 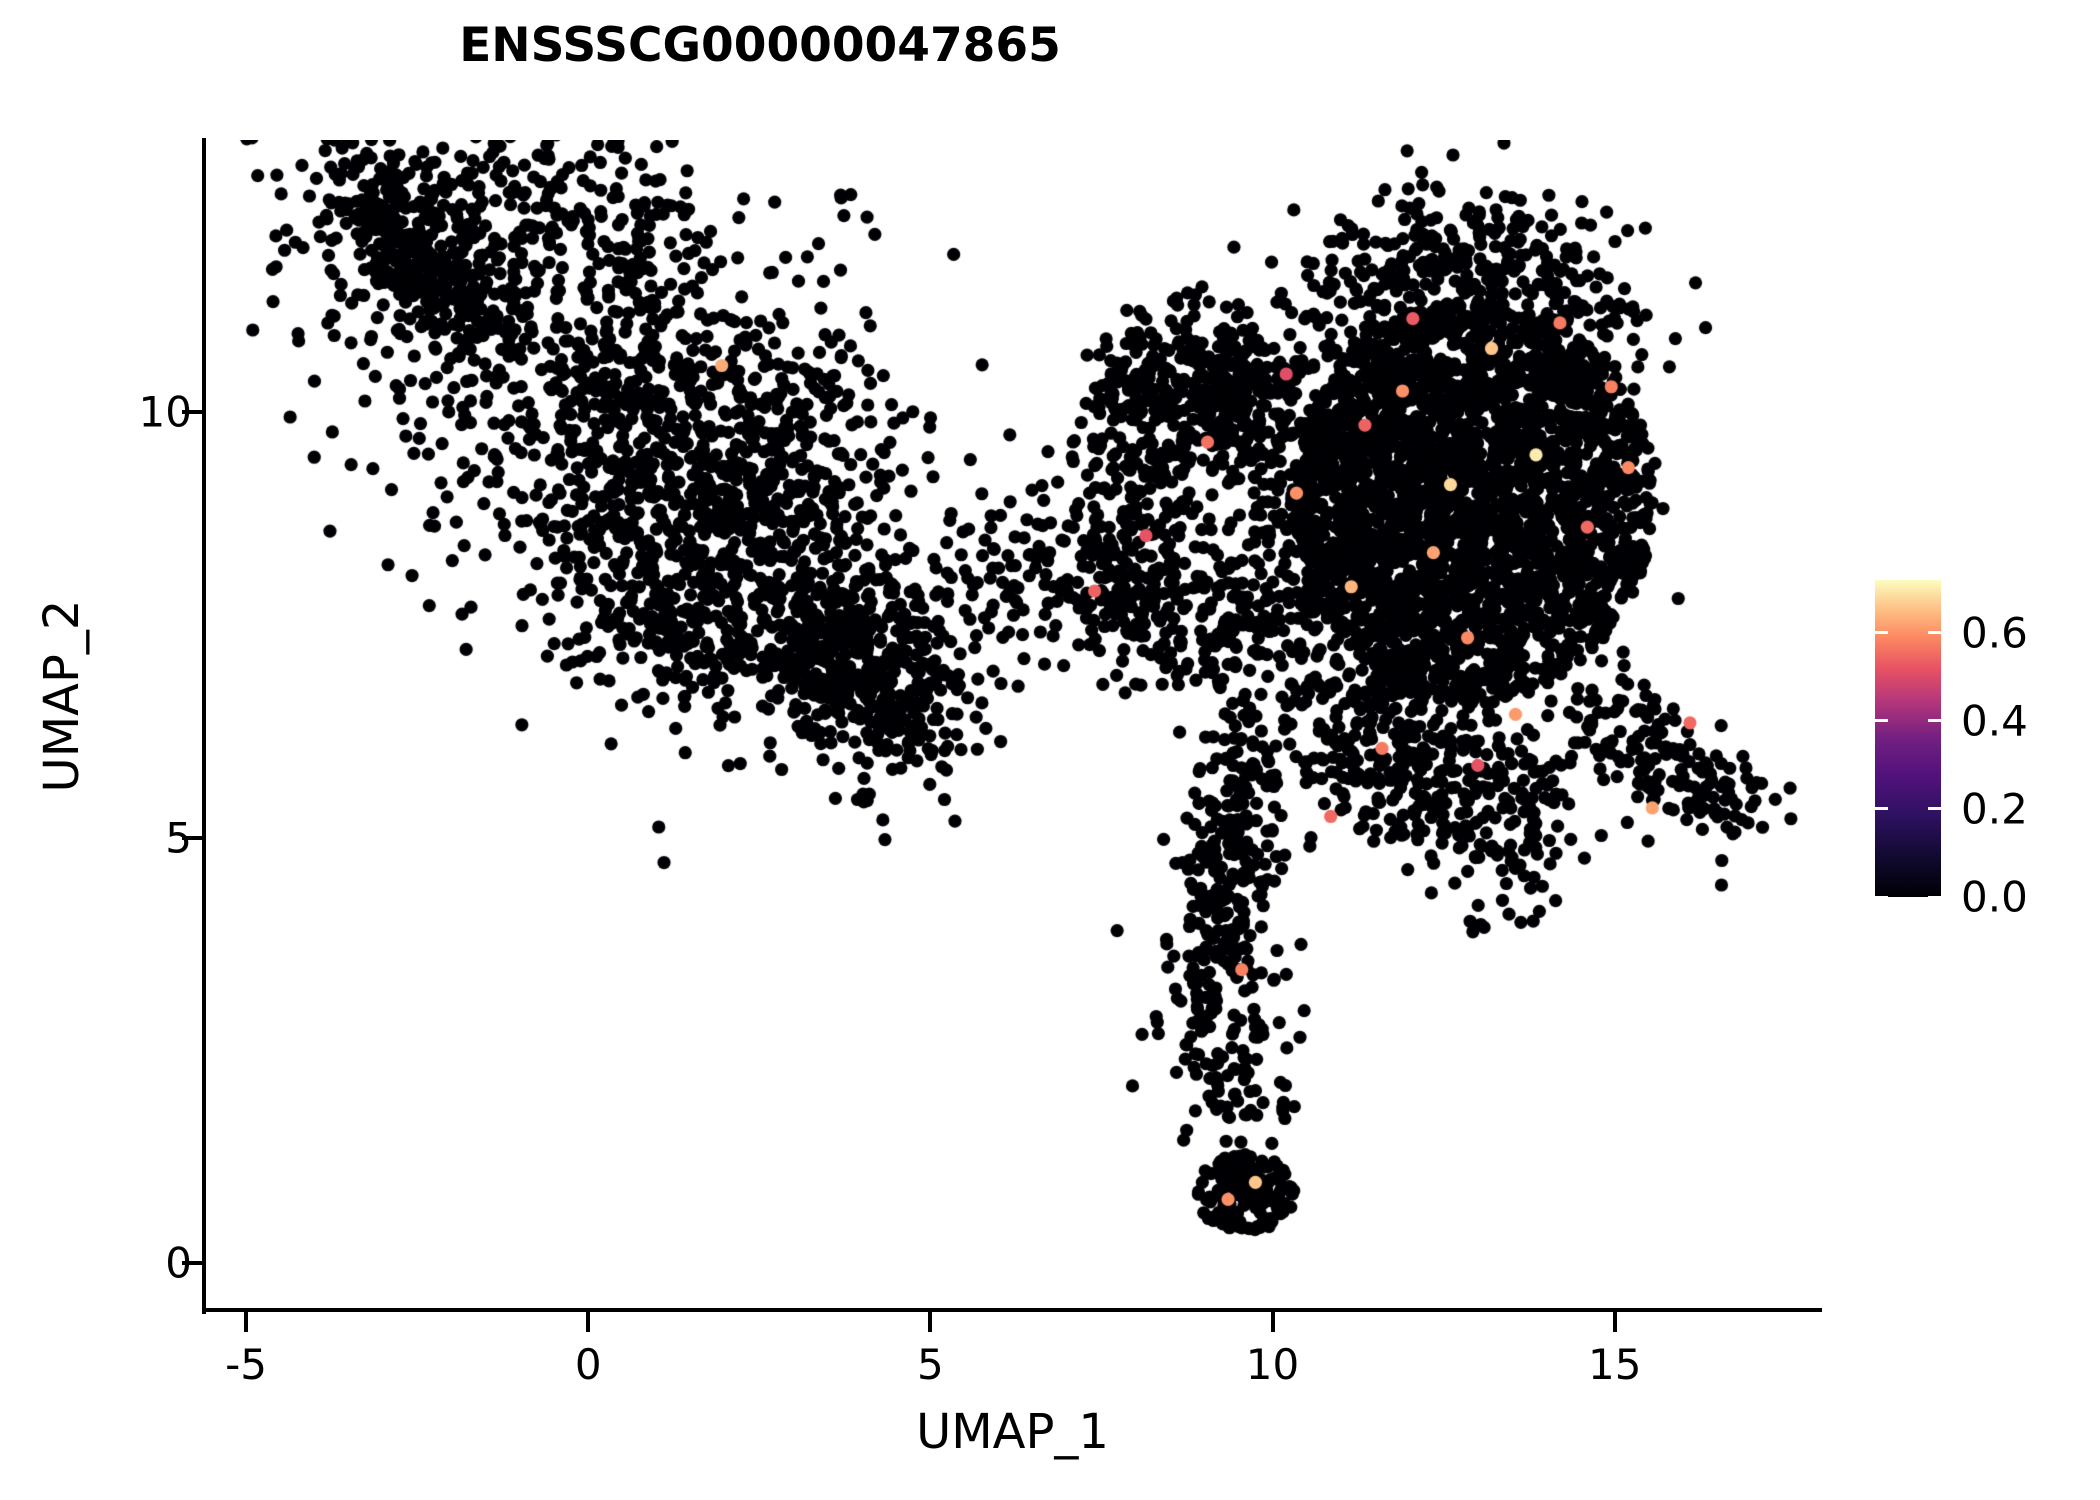 What do you see at coordinates (165, 412) in the screenshot?
I see `y-tick-label: 10` at bounding box center [165, 412].